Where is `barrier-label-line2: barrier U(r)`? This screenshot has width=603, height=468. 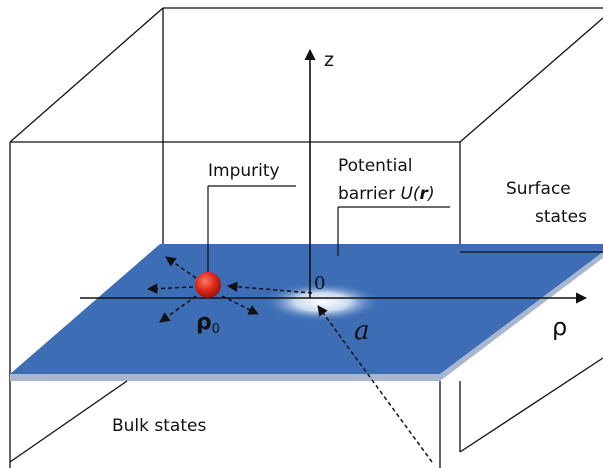 barrier-label-line2: barrier U(r) is located at coordinates (386, 194).